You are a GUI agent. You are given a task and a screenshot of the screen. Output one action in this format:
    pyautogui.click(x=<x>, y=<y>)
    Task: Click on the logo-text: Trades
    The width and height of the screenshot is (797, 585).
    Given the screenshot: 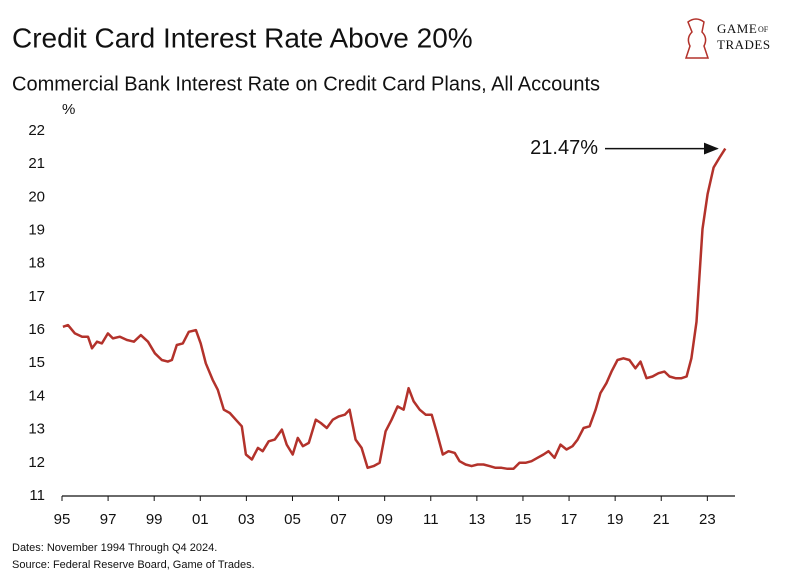 What is the action you would take?
    pyautogui.click(x=744, y=44)
    